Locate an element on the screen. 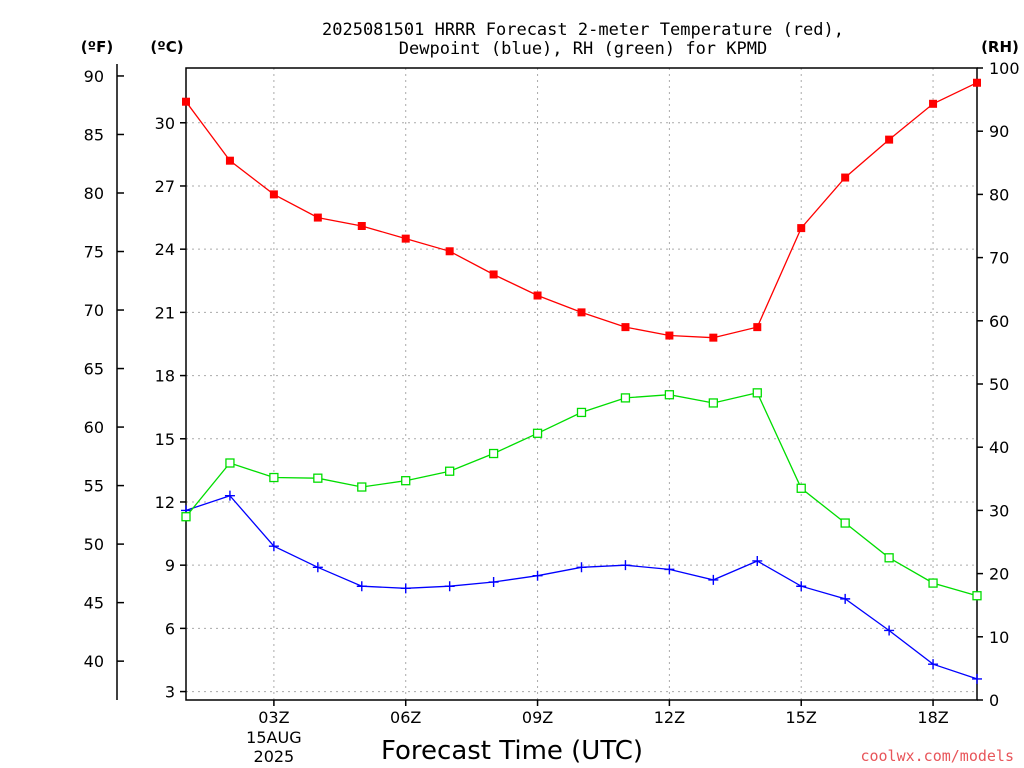 Image resolution: width=1024 pixels, height=768 pixels. fahrenheit-tick-label: 50 is located at coordinates (94, 544).